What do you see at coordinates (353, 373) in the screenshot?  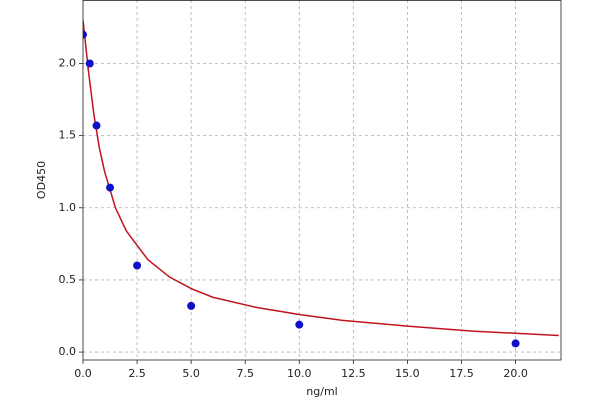 I see `x-tick-label: 12.5` at bounding box center [353, 373].